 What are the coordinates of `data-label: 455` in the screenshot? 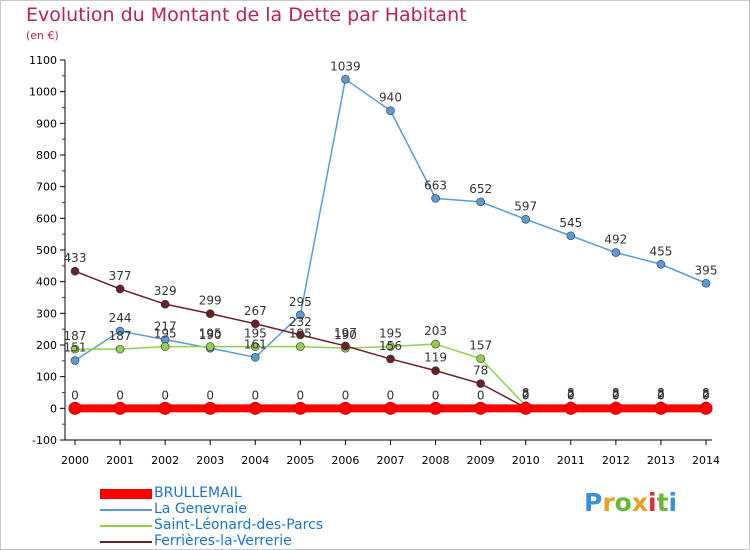 It's located at (660, 251).